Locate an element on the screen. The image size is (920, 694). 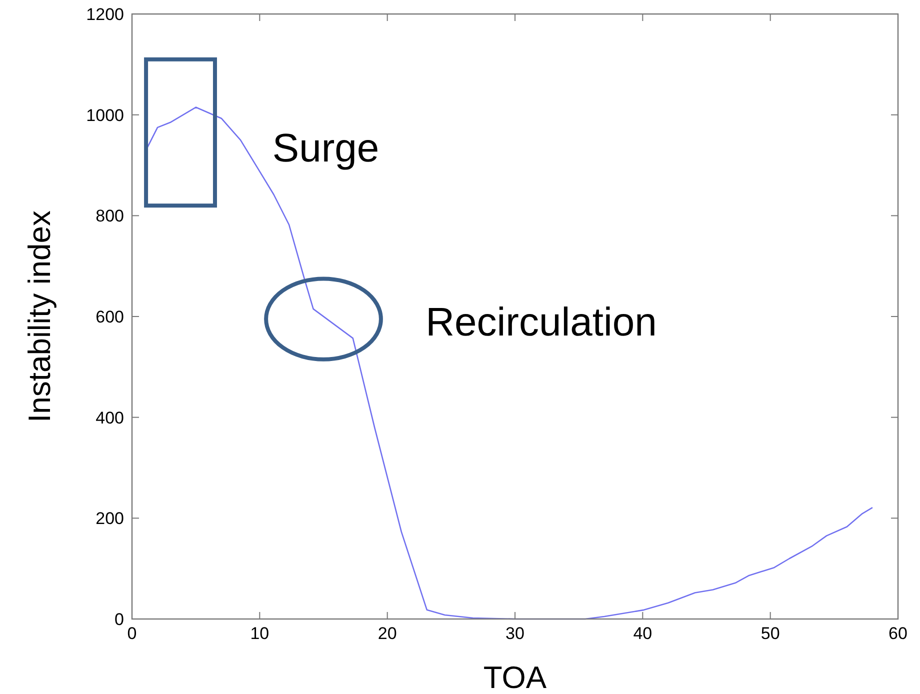
y-tick-label: 200 is located at coordinates (110, 518).